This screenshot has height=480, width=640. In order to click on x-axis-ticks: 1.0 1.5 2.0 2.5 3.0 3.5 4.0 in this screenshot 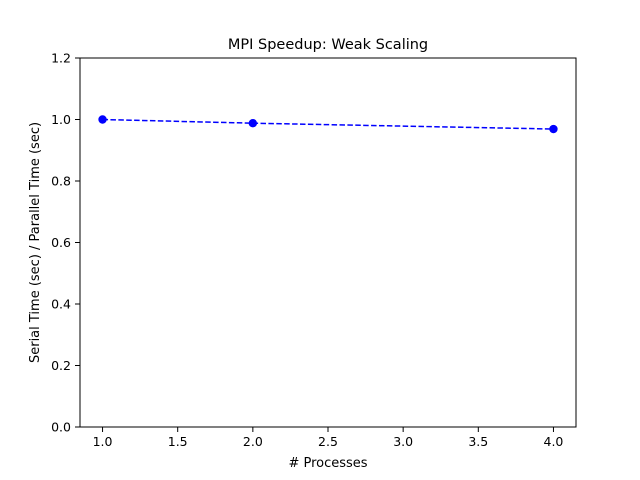, I will do `click(328, 438)`.